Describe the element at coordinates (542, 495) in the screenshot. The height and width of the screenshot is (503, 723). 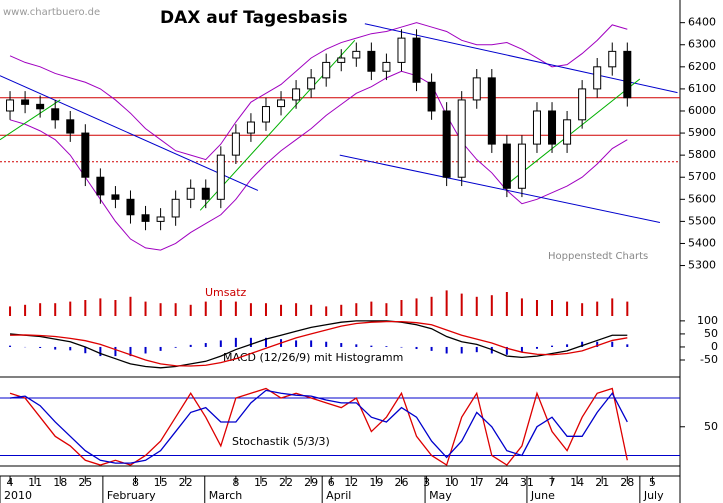
I see `month-label: June` at that location.